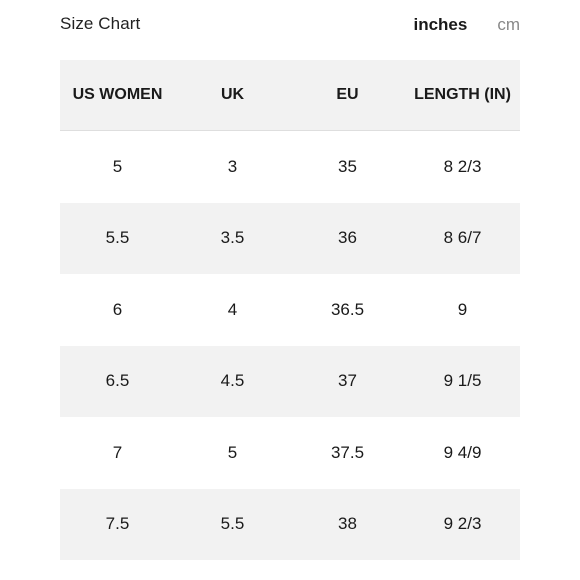 Image resolution: width=580 pixels, height=580 pixels. Describe the element at coordinates (290, 381) in the screenshot. I see `table-row: 6.5 4.5 37 9 1/5` at that location.